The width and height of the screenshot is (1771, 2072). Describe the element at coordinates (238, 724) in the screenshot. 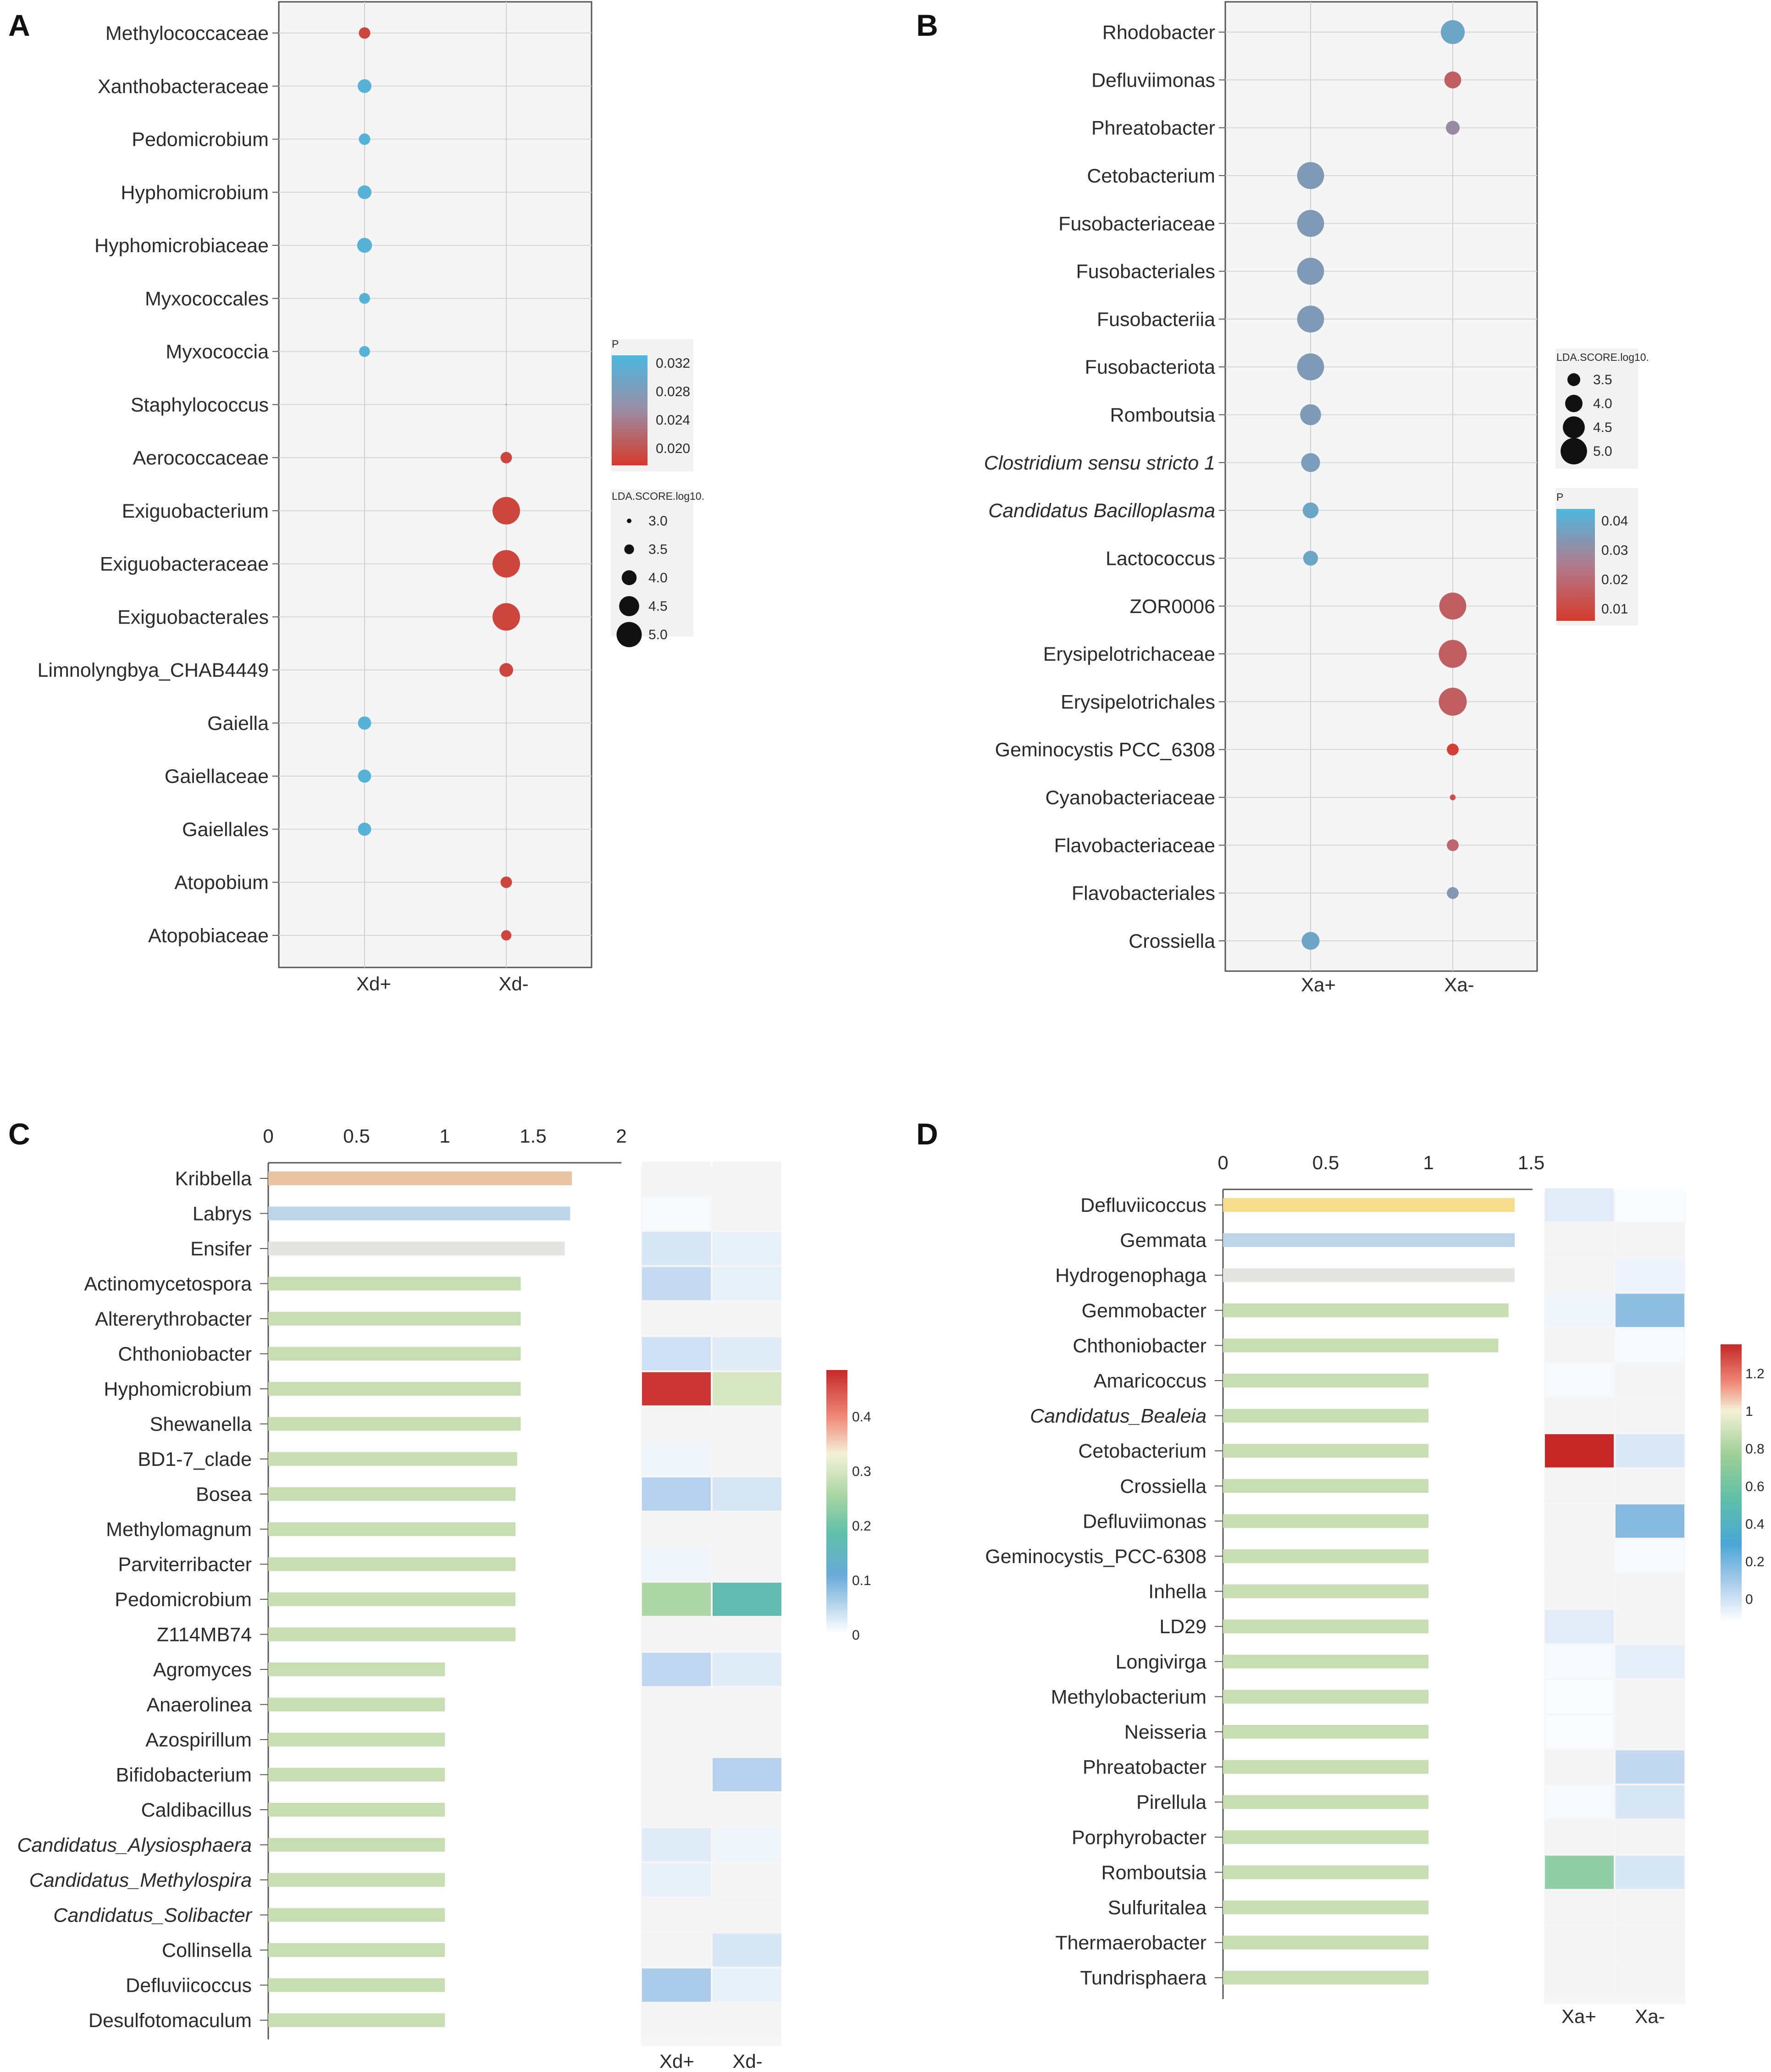

I see `row-label: Gaiella` at that location.